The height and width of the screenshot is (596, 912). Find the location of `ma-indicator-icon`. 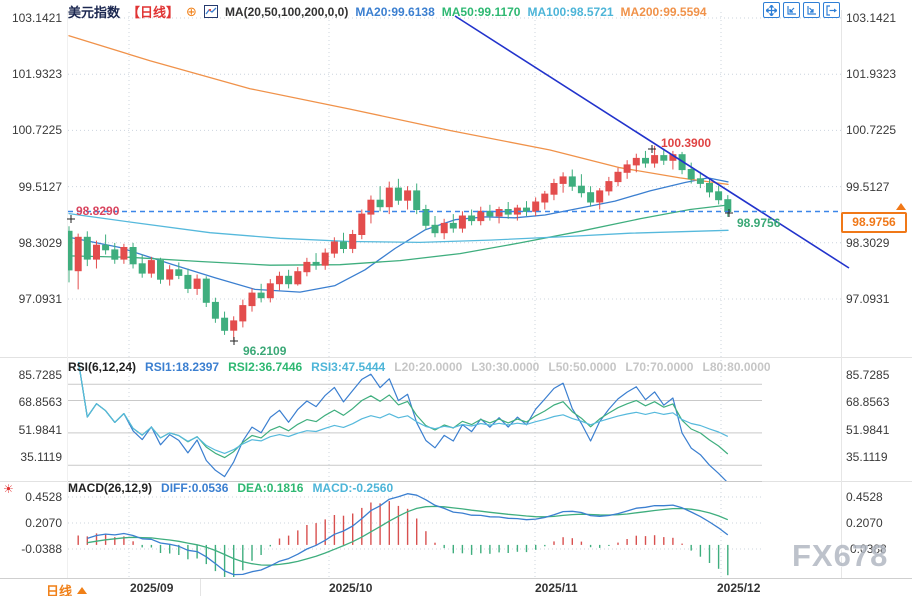

ma-indicator-icon is located at coordinates (210, 11).